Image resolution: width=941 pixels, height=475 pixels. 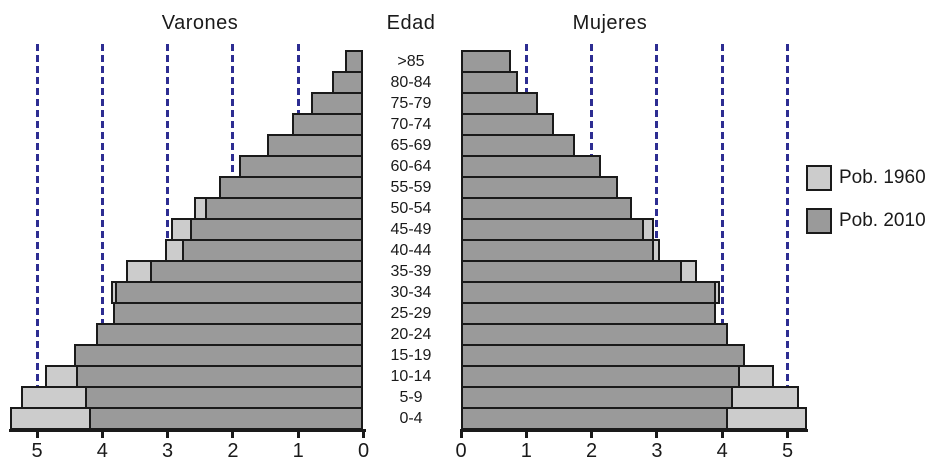 What do you see at coordinates (592, 451) in the screenshot?
I see `x-tick-label-right-2: 2` at bounding box center [592, 451].